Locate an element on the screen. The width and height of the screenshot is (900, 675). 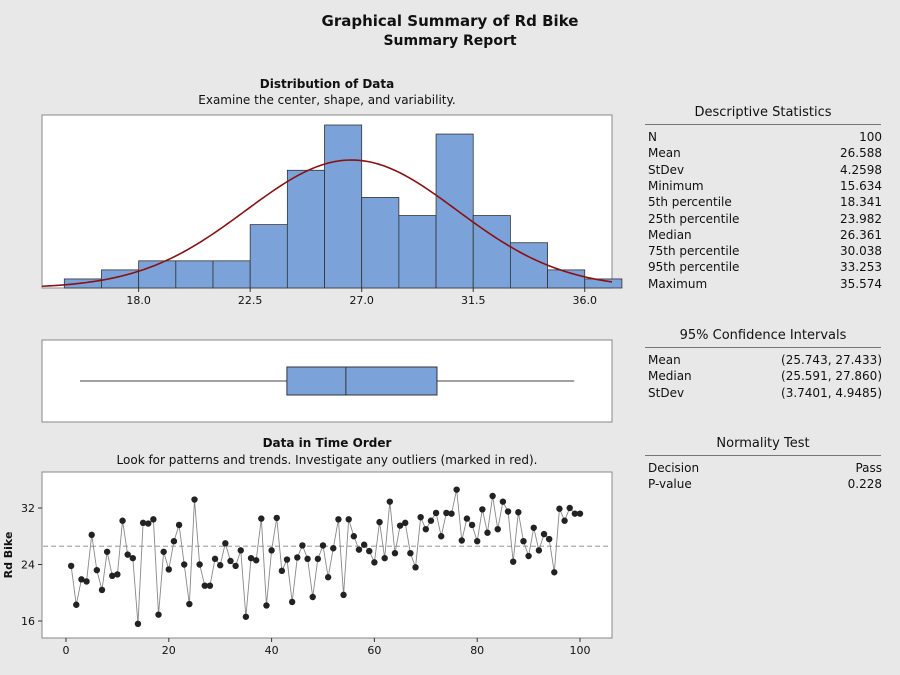
normal-fit-curve is located at coordinates (327, 223).